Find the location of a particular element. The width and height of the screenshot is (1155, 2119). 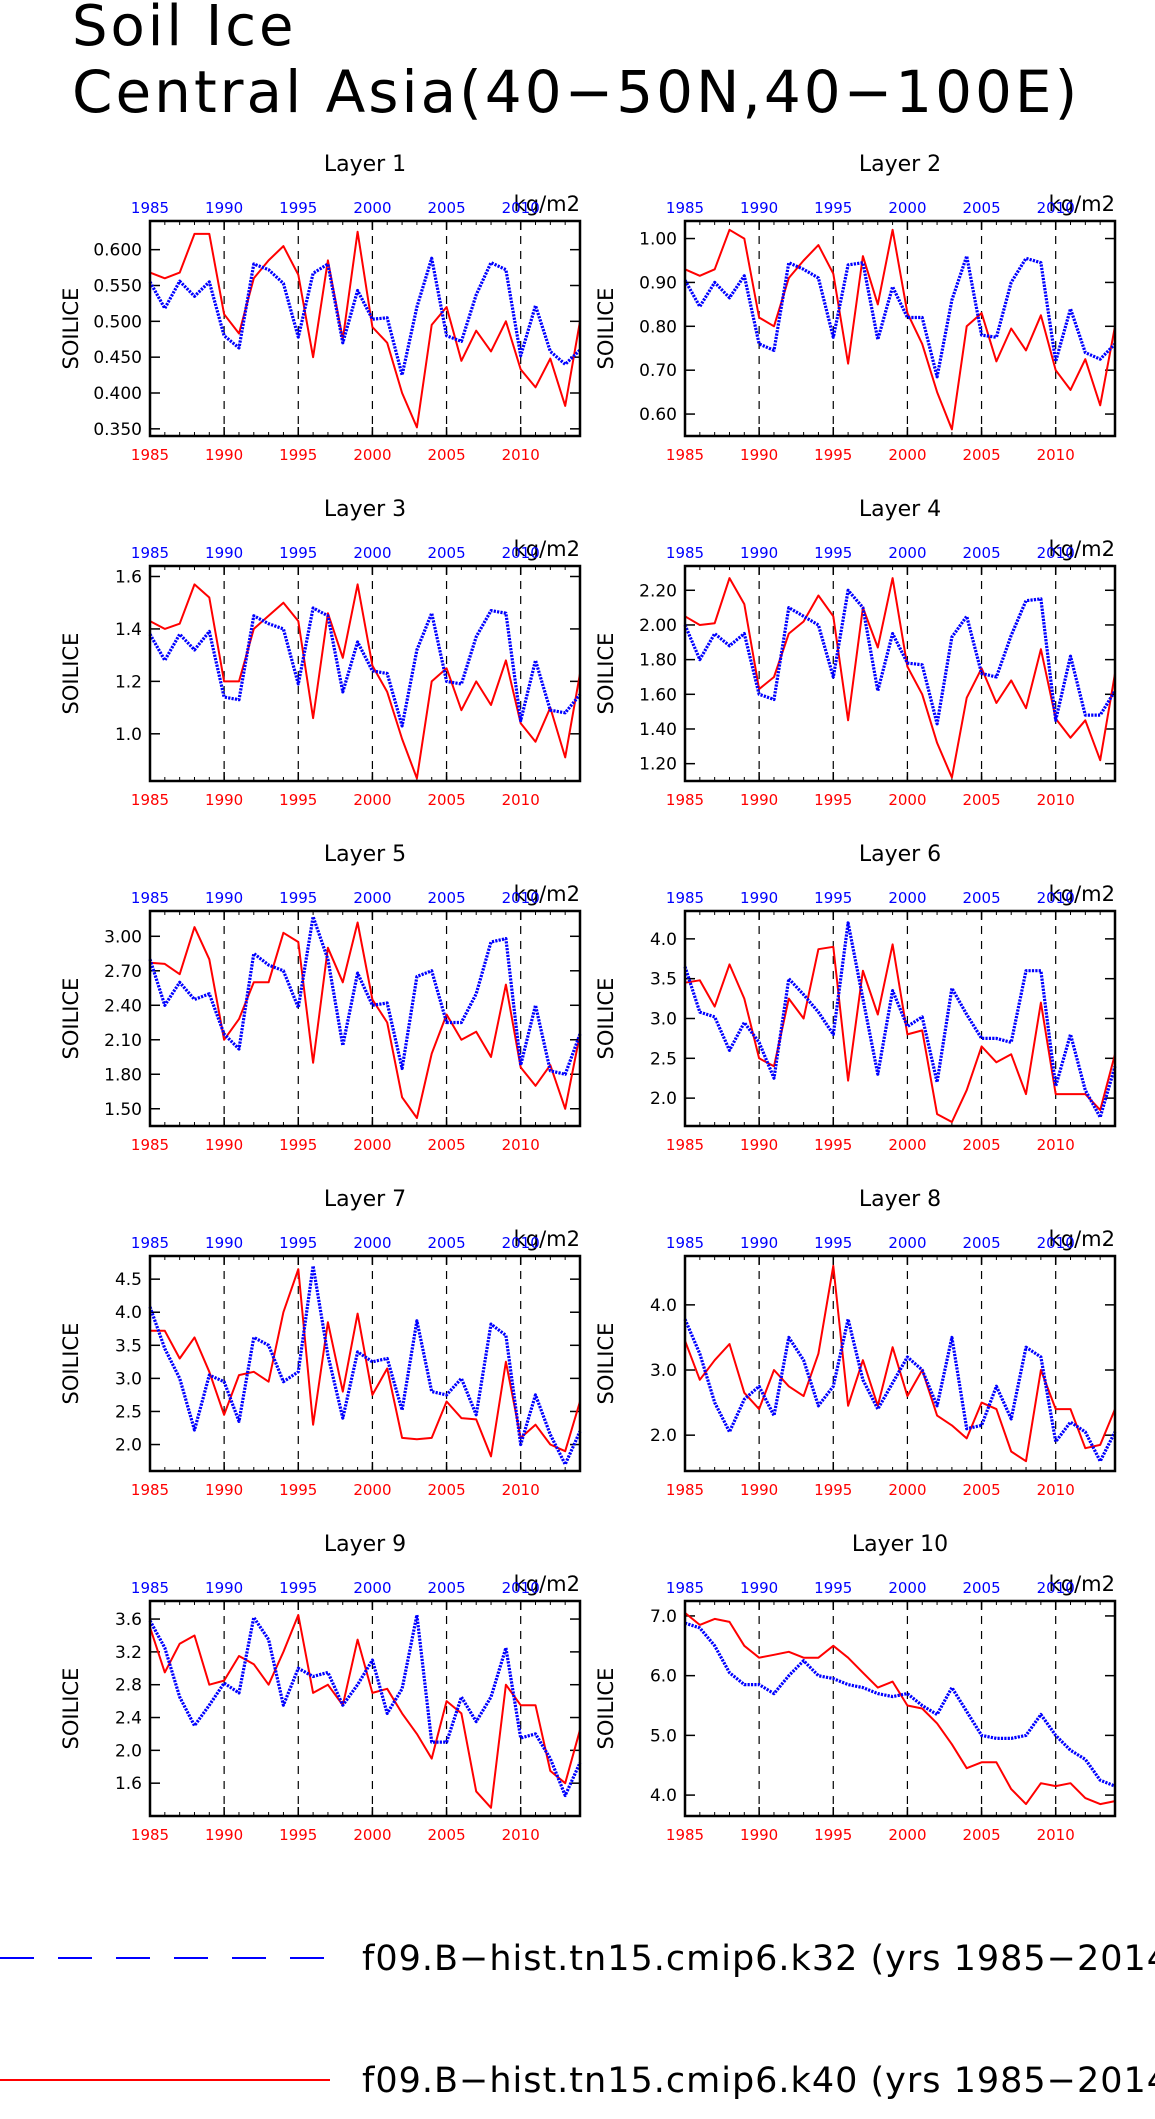

y-tick-label: 2.8 is located at coordinates (128, 1686).